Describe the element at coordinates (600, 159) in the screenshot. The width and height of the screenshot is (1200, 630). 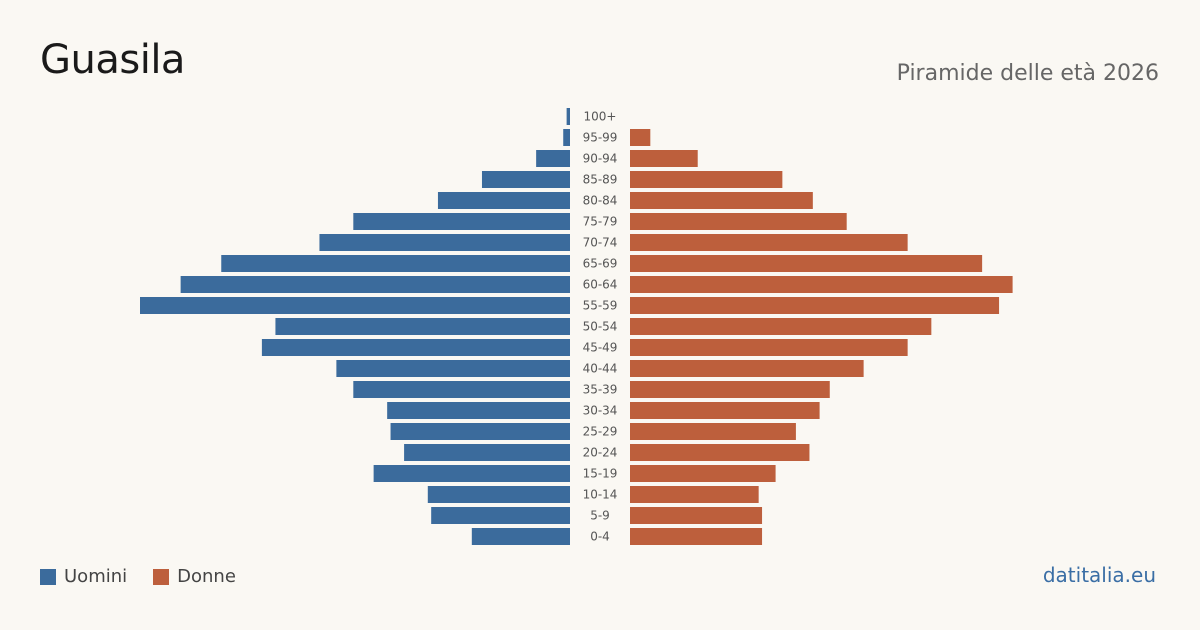
I see `age-label-90-94: 90-94` at that location.